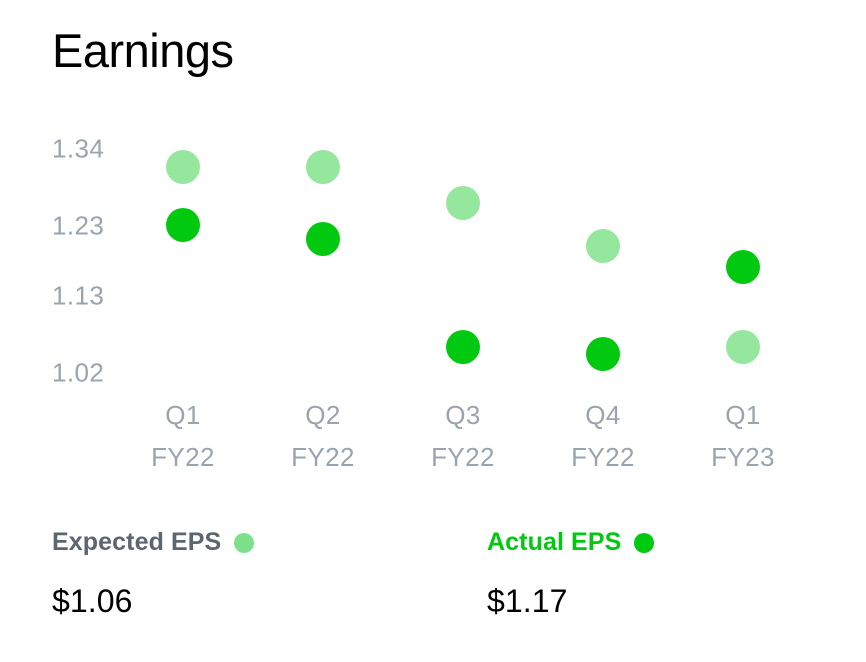  I want to click on legend-value-actual: $1.17, so click(527, 601).